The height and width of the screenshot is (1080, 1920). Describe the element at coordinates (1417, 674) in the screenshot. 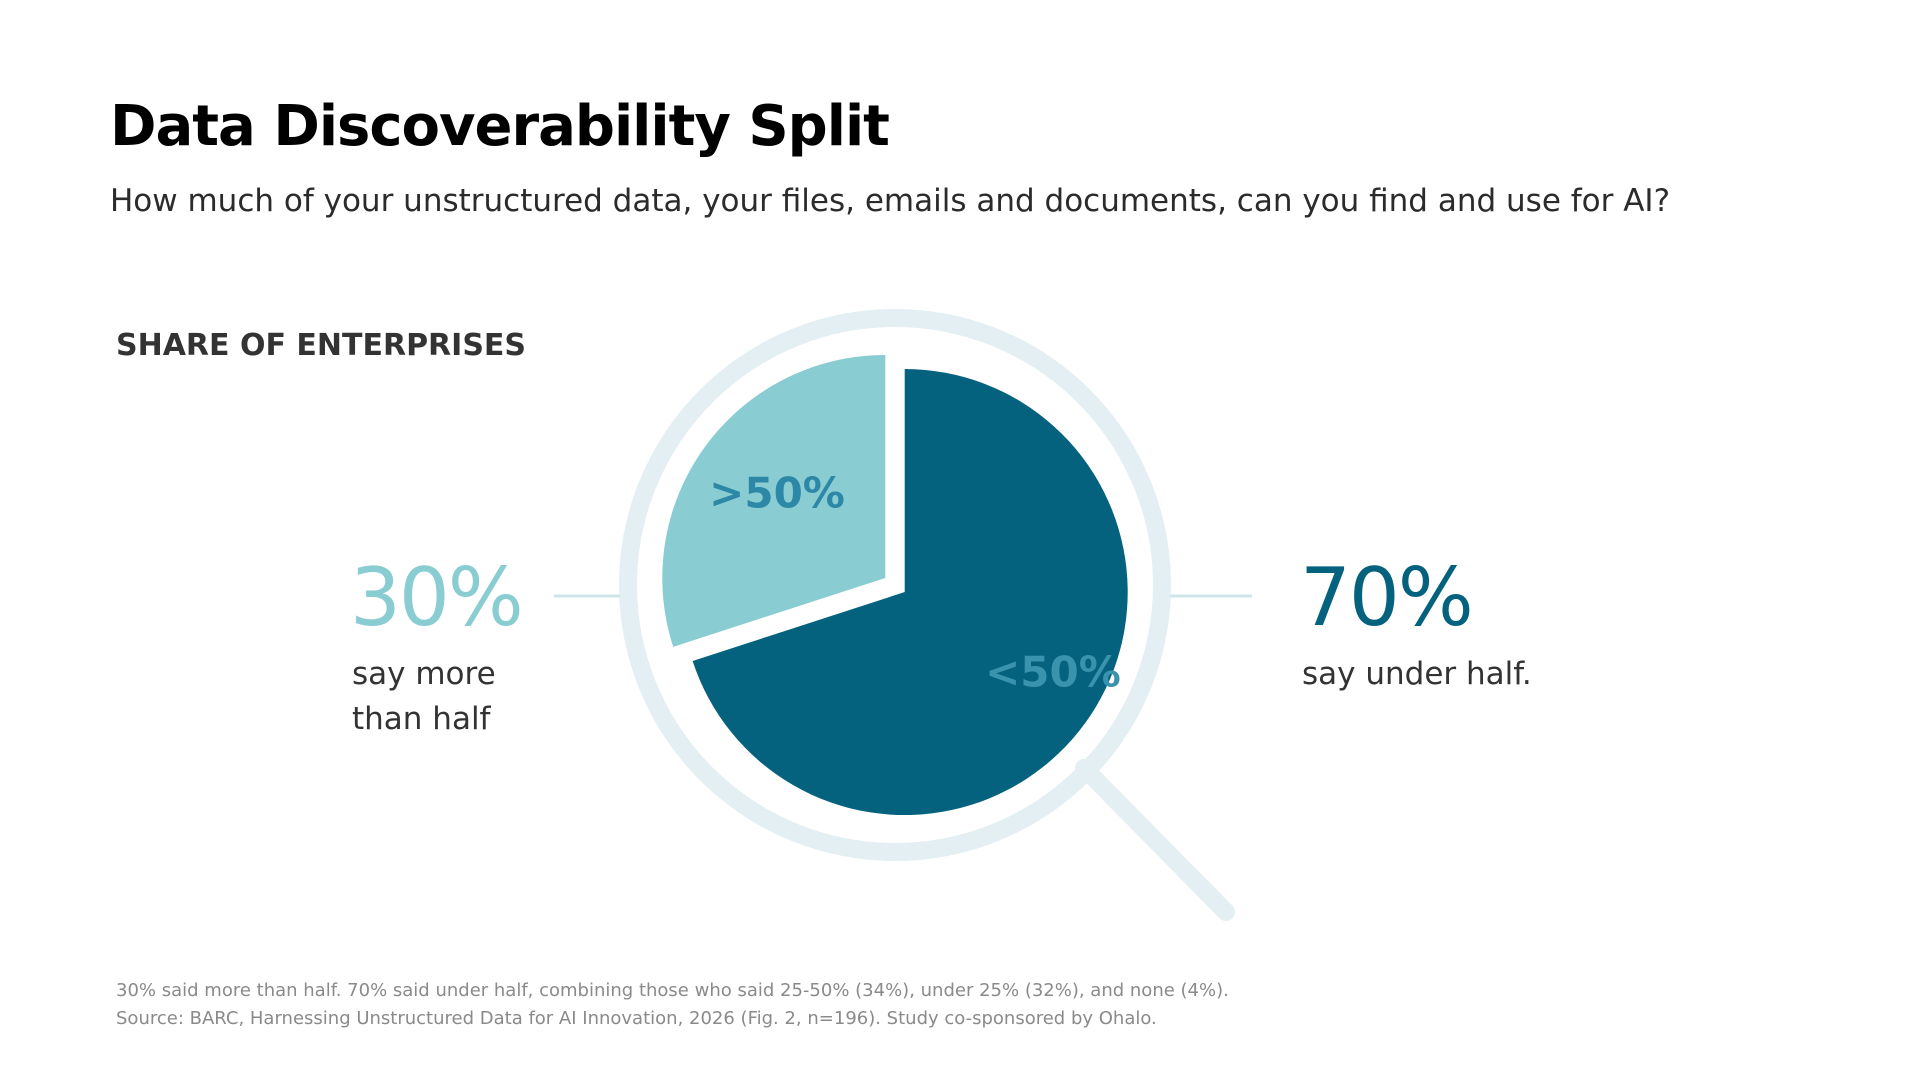

I see `right-callout-text: say under half.` at that location.